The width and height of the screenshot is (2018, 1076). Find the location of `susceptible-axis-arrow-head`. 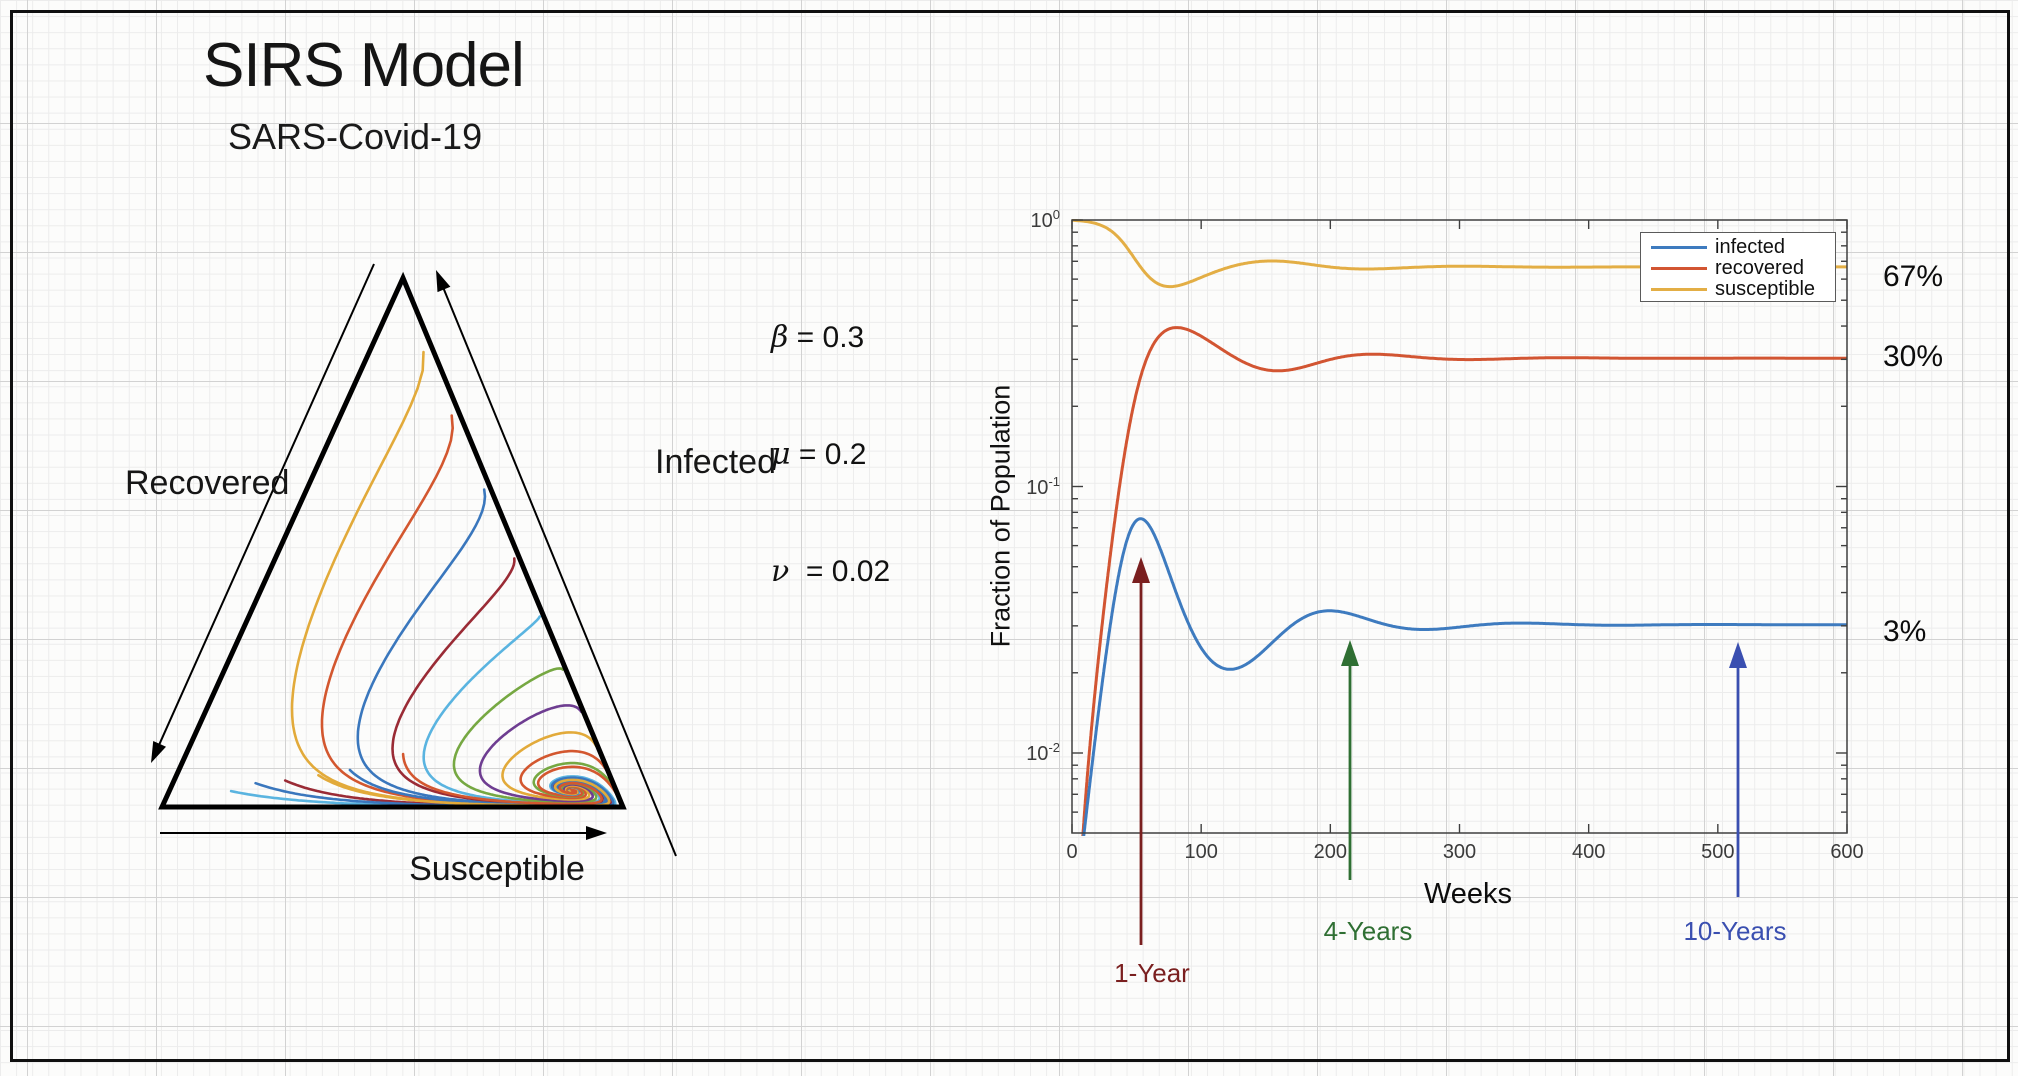

susceptible-axis-arrow-head is located at coordinates (596, 833).